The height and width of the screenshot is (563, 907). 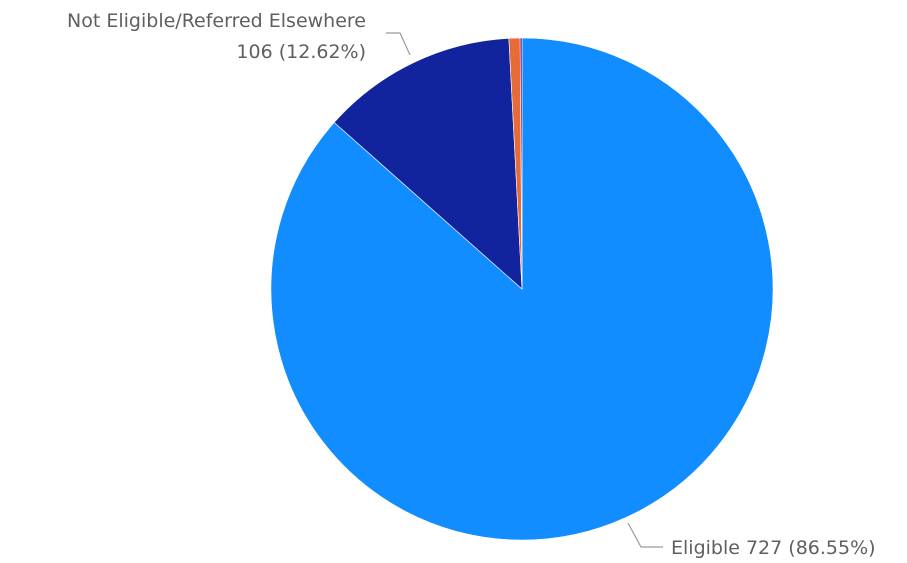 I want to click on slice-label-not-eligible-line2: 106 (12.62%), so click(x=301, y=52).